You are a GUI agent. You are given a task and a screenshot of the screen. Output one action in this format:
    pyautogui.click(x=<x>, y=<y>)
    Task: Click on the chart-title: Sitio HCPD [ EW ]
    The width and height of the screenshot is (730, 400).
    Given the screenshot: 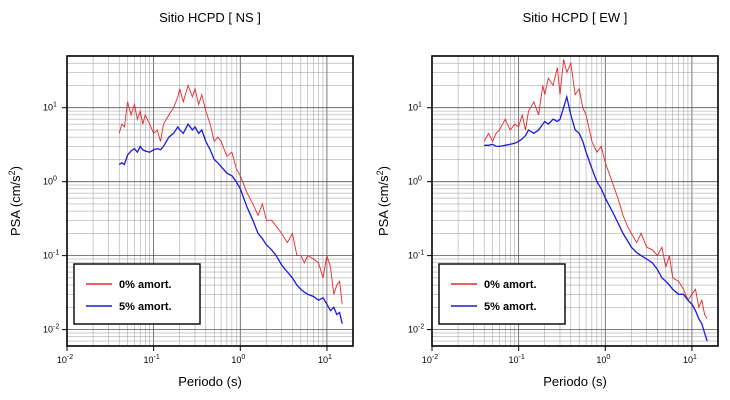 What is the action you would take?
    pyautogui.click(x=575, y=17)
    